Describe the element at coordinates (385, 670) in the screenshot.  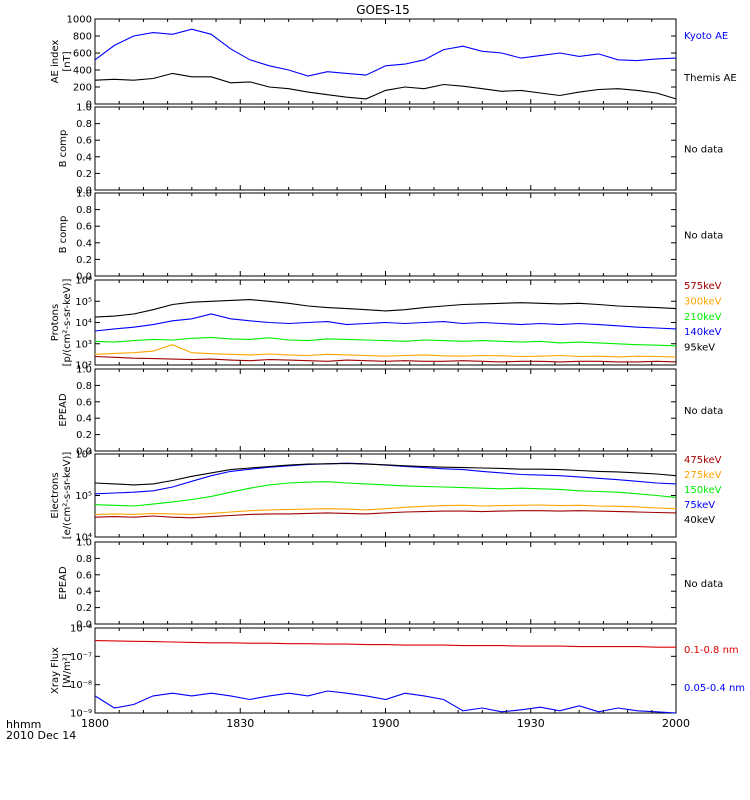
I see `panel-frame-xray` at that location.